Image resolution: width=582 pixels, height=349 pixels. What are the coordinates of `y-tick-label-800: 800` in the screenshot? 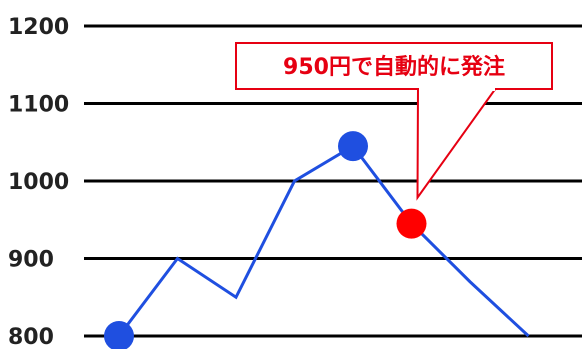 It's located at (31, 337).